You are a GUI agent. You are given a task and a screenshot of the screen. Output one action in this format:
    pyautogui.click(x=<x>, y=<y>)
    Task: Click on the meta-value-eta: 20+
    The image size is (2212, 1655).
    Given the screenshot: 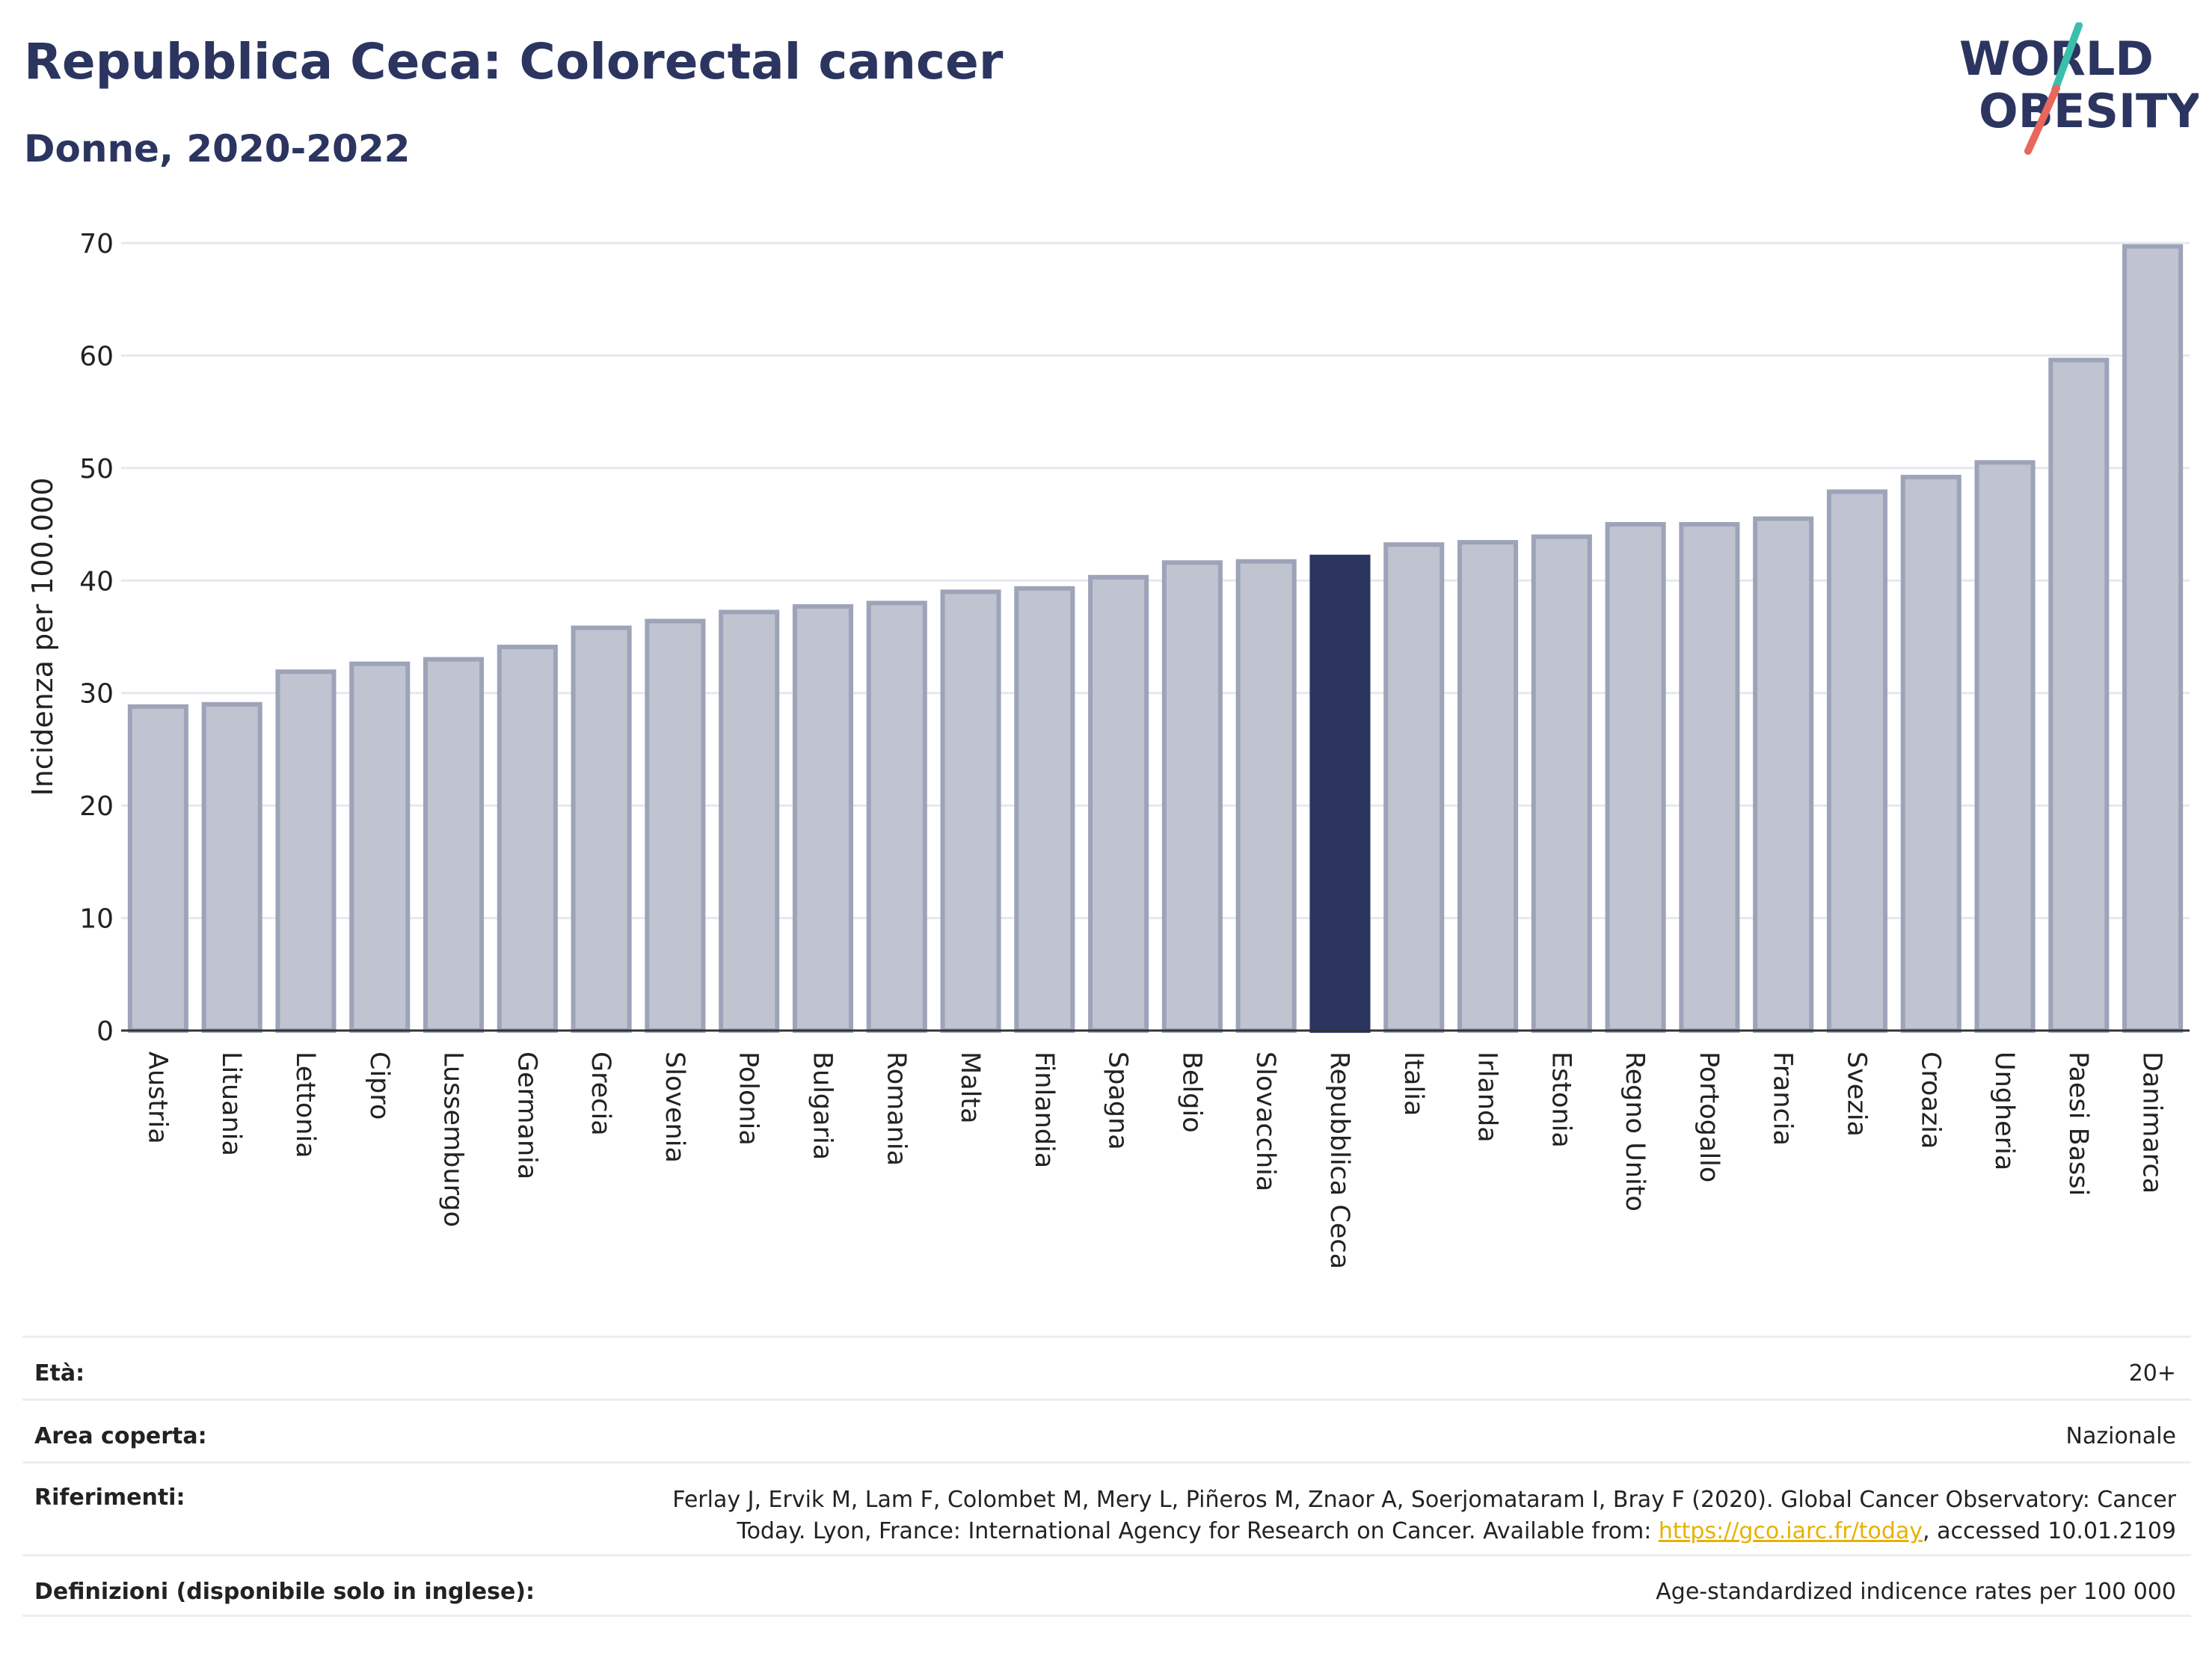 What is the action you would take?
    pyautogui.click(x=2152, y=1373)
    